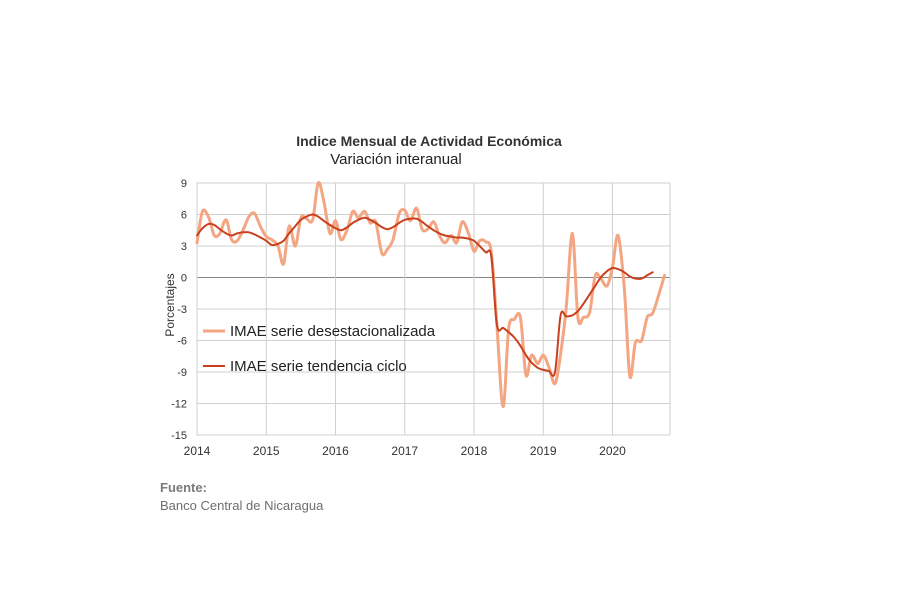 Image resolution: width=900 pixels, height=613 pixels. What do you see at coordinates (182, 373) in the screenshot?
I see `y-tick-label: -9` at bounding box center [182, 373].